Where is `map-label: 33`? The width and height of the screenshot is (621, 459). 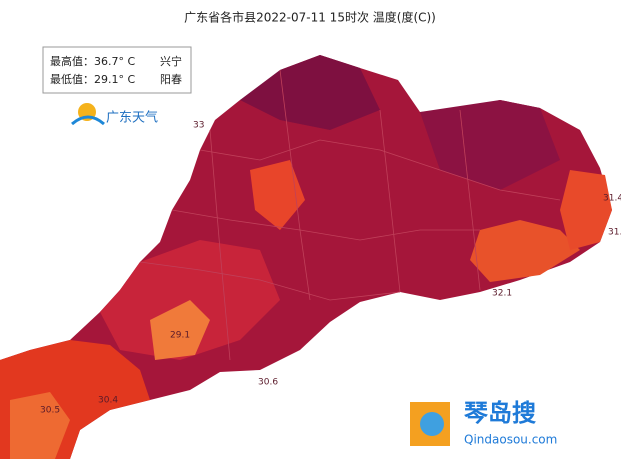
map-label: 33 is located at coordinates (198, 126).